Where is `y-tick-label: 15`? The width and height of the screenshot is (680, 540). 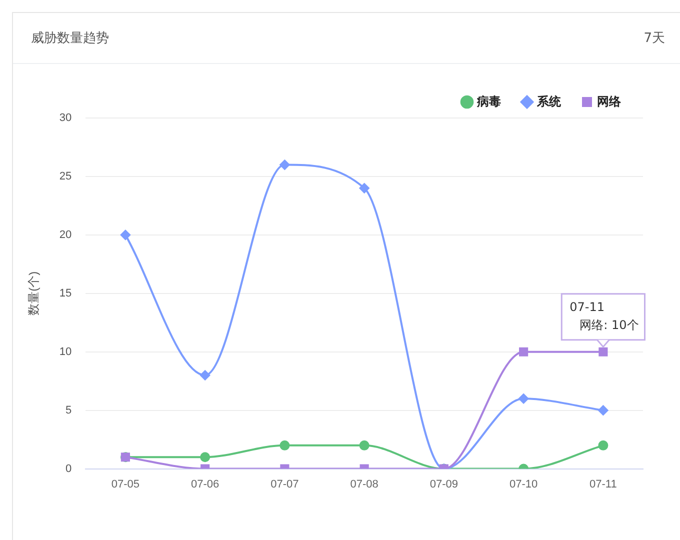
y-tick-label: 15 is located at coordinates (65, 293).